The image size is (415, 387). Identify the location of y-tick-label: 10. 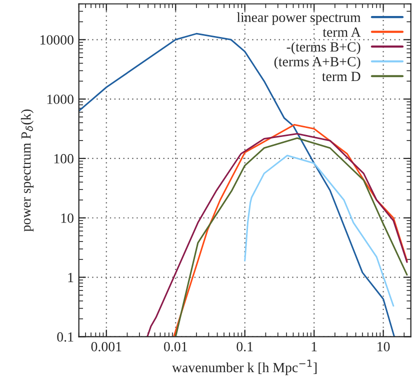
(67, 218).